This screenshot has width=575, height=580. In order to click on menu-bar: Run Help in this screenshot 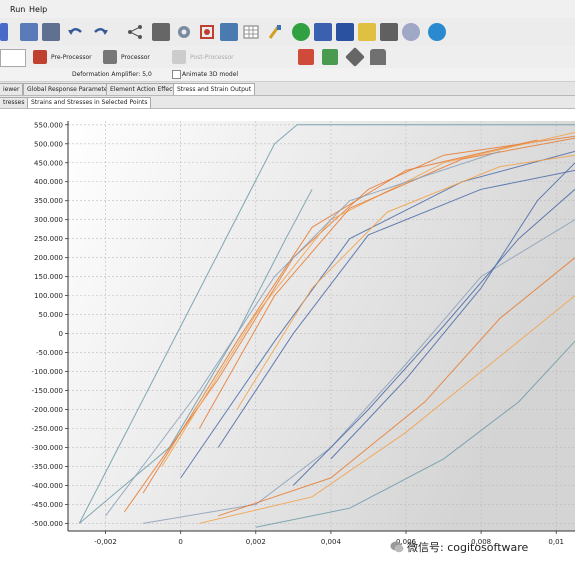, I will do `click(287, 9)`.